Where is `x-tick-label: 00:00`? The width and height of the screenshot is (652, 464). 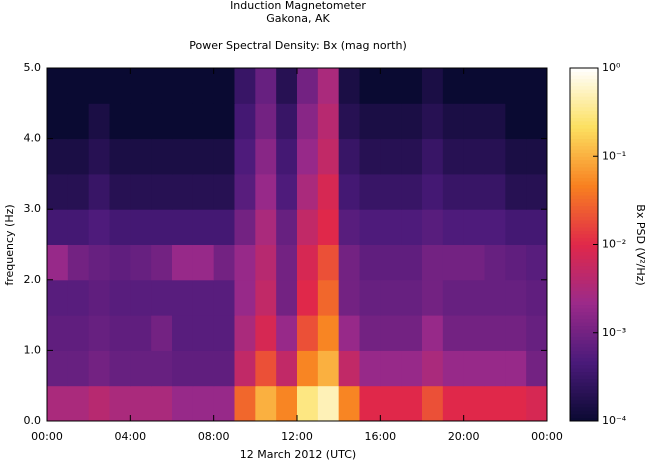
x-tick-label: 00:00 is located at coordinates (547, 436).